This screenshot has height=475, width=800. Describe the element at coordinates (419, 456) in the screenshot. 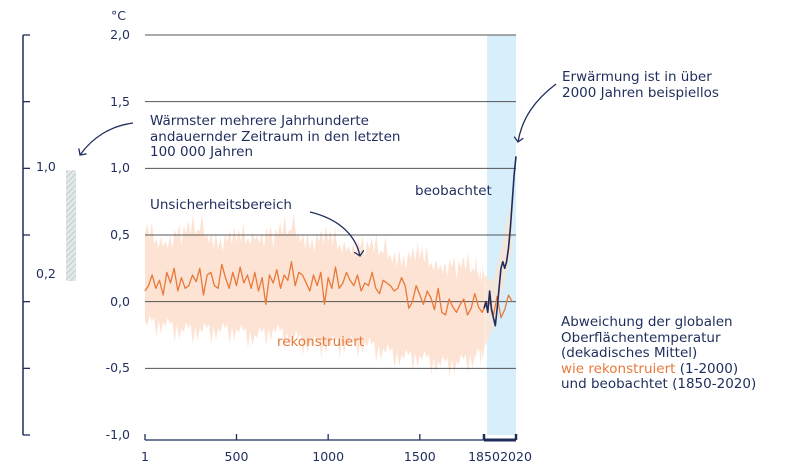

I see `x-tick-label: 1500` at that location.